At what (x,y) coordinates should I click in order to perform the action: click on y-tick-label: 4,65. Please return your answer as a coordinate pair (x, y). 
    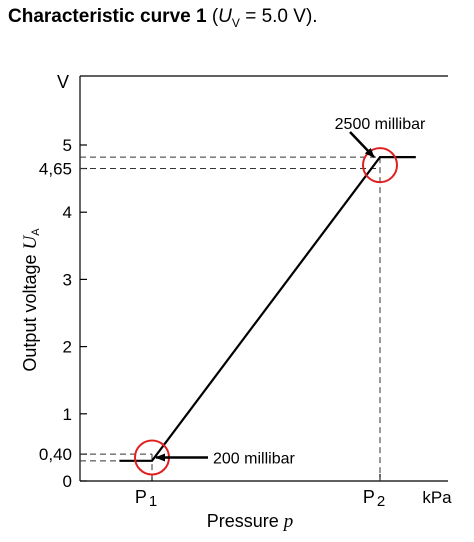
    Looking at the image, I should click on (55, 169).